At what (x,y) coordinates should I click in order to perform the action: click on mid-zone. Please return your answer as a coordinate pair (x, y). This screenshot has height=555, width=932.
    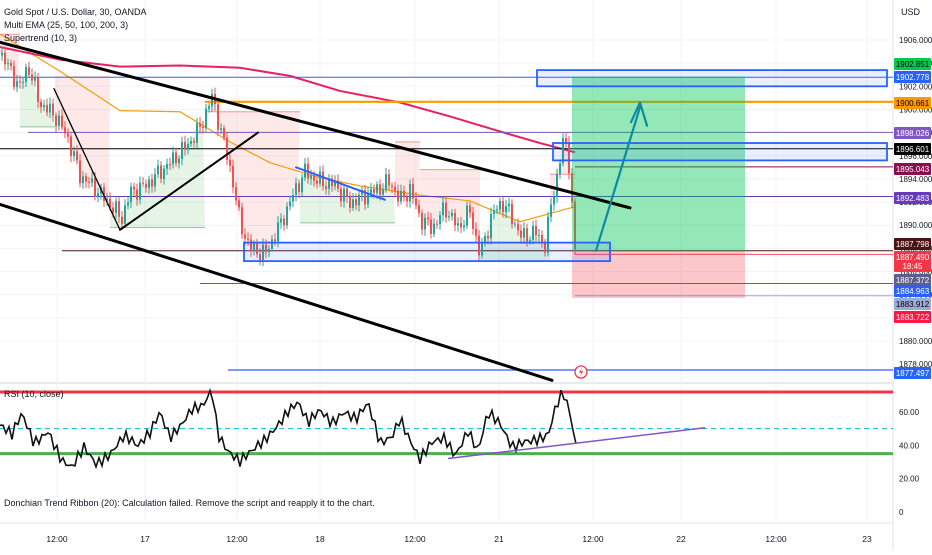
    Looking at the image, I should click on (720, 152).